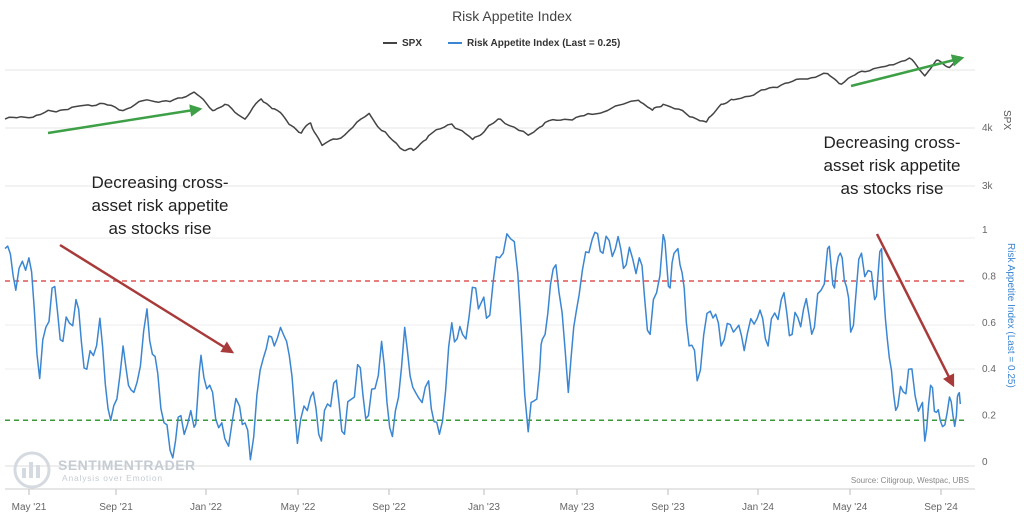  What do you see at coordinates (127, 465) in the screenshot?
I see `watermark-brand: SENTIMENTRADER` at bounding box center [127, 465].